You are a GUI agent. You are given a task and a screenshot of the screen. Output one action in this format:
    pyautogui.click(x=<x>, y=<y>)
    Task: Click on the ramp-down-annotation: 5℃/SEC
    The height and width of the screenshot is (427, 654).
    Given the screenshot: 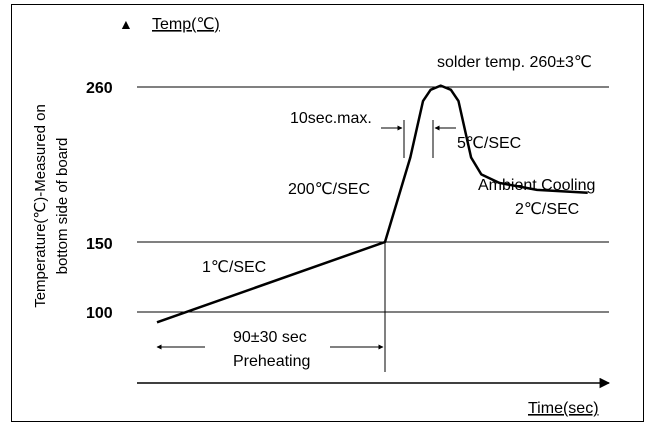 What is the action you would take?
    pyautogui.click(x=489, y=143)
    